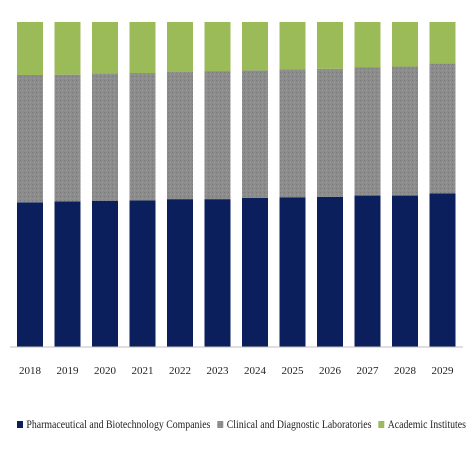 Image resolution: width=473 pixels, height=473 pixels. Describe the element at coordinates (443, 371) in the screenshot. I see `x-tick-label: 2029` at that location.